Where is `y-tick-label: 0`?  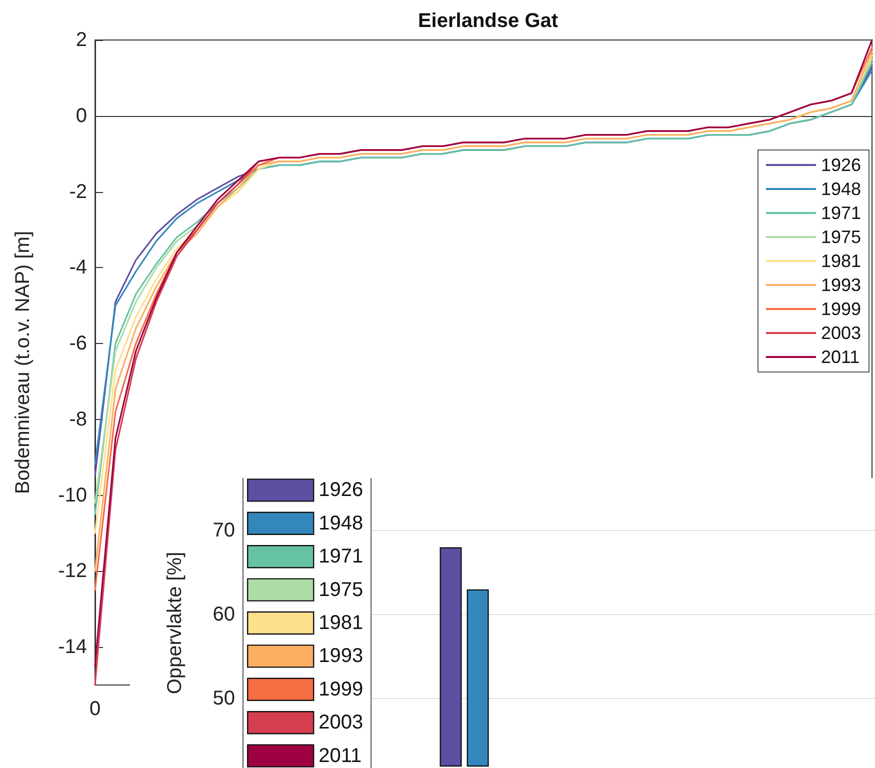
y-tick-label: 0 is located at coordinates (81, 115).